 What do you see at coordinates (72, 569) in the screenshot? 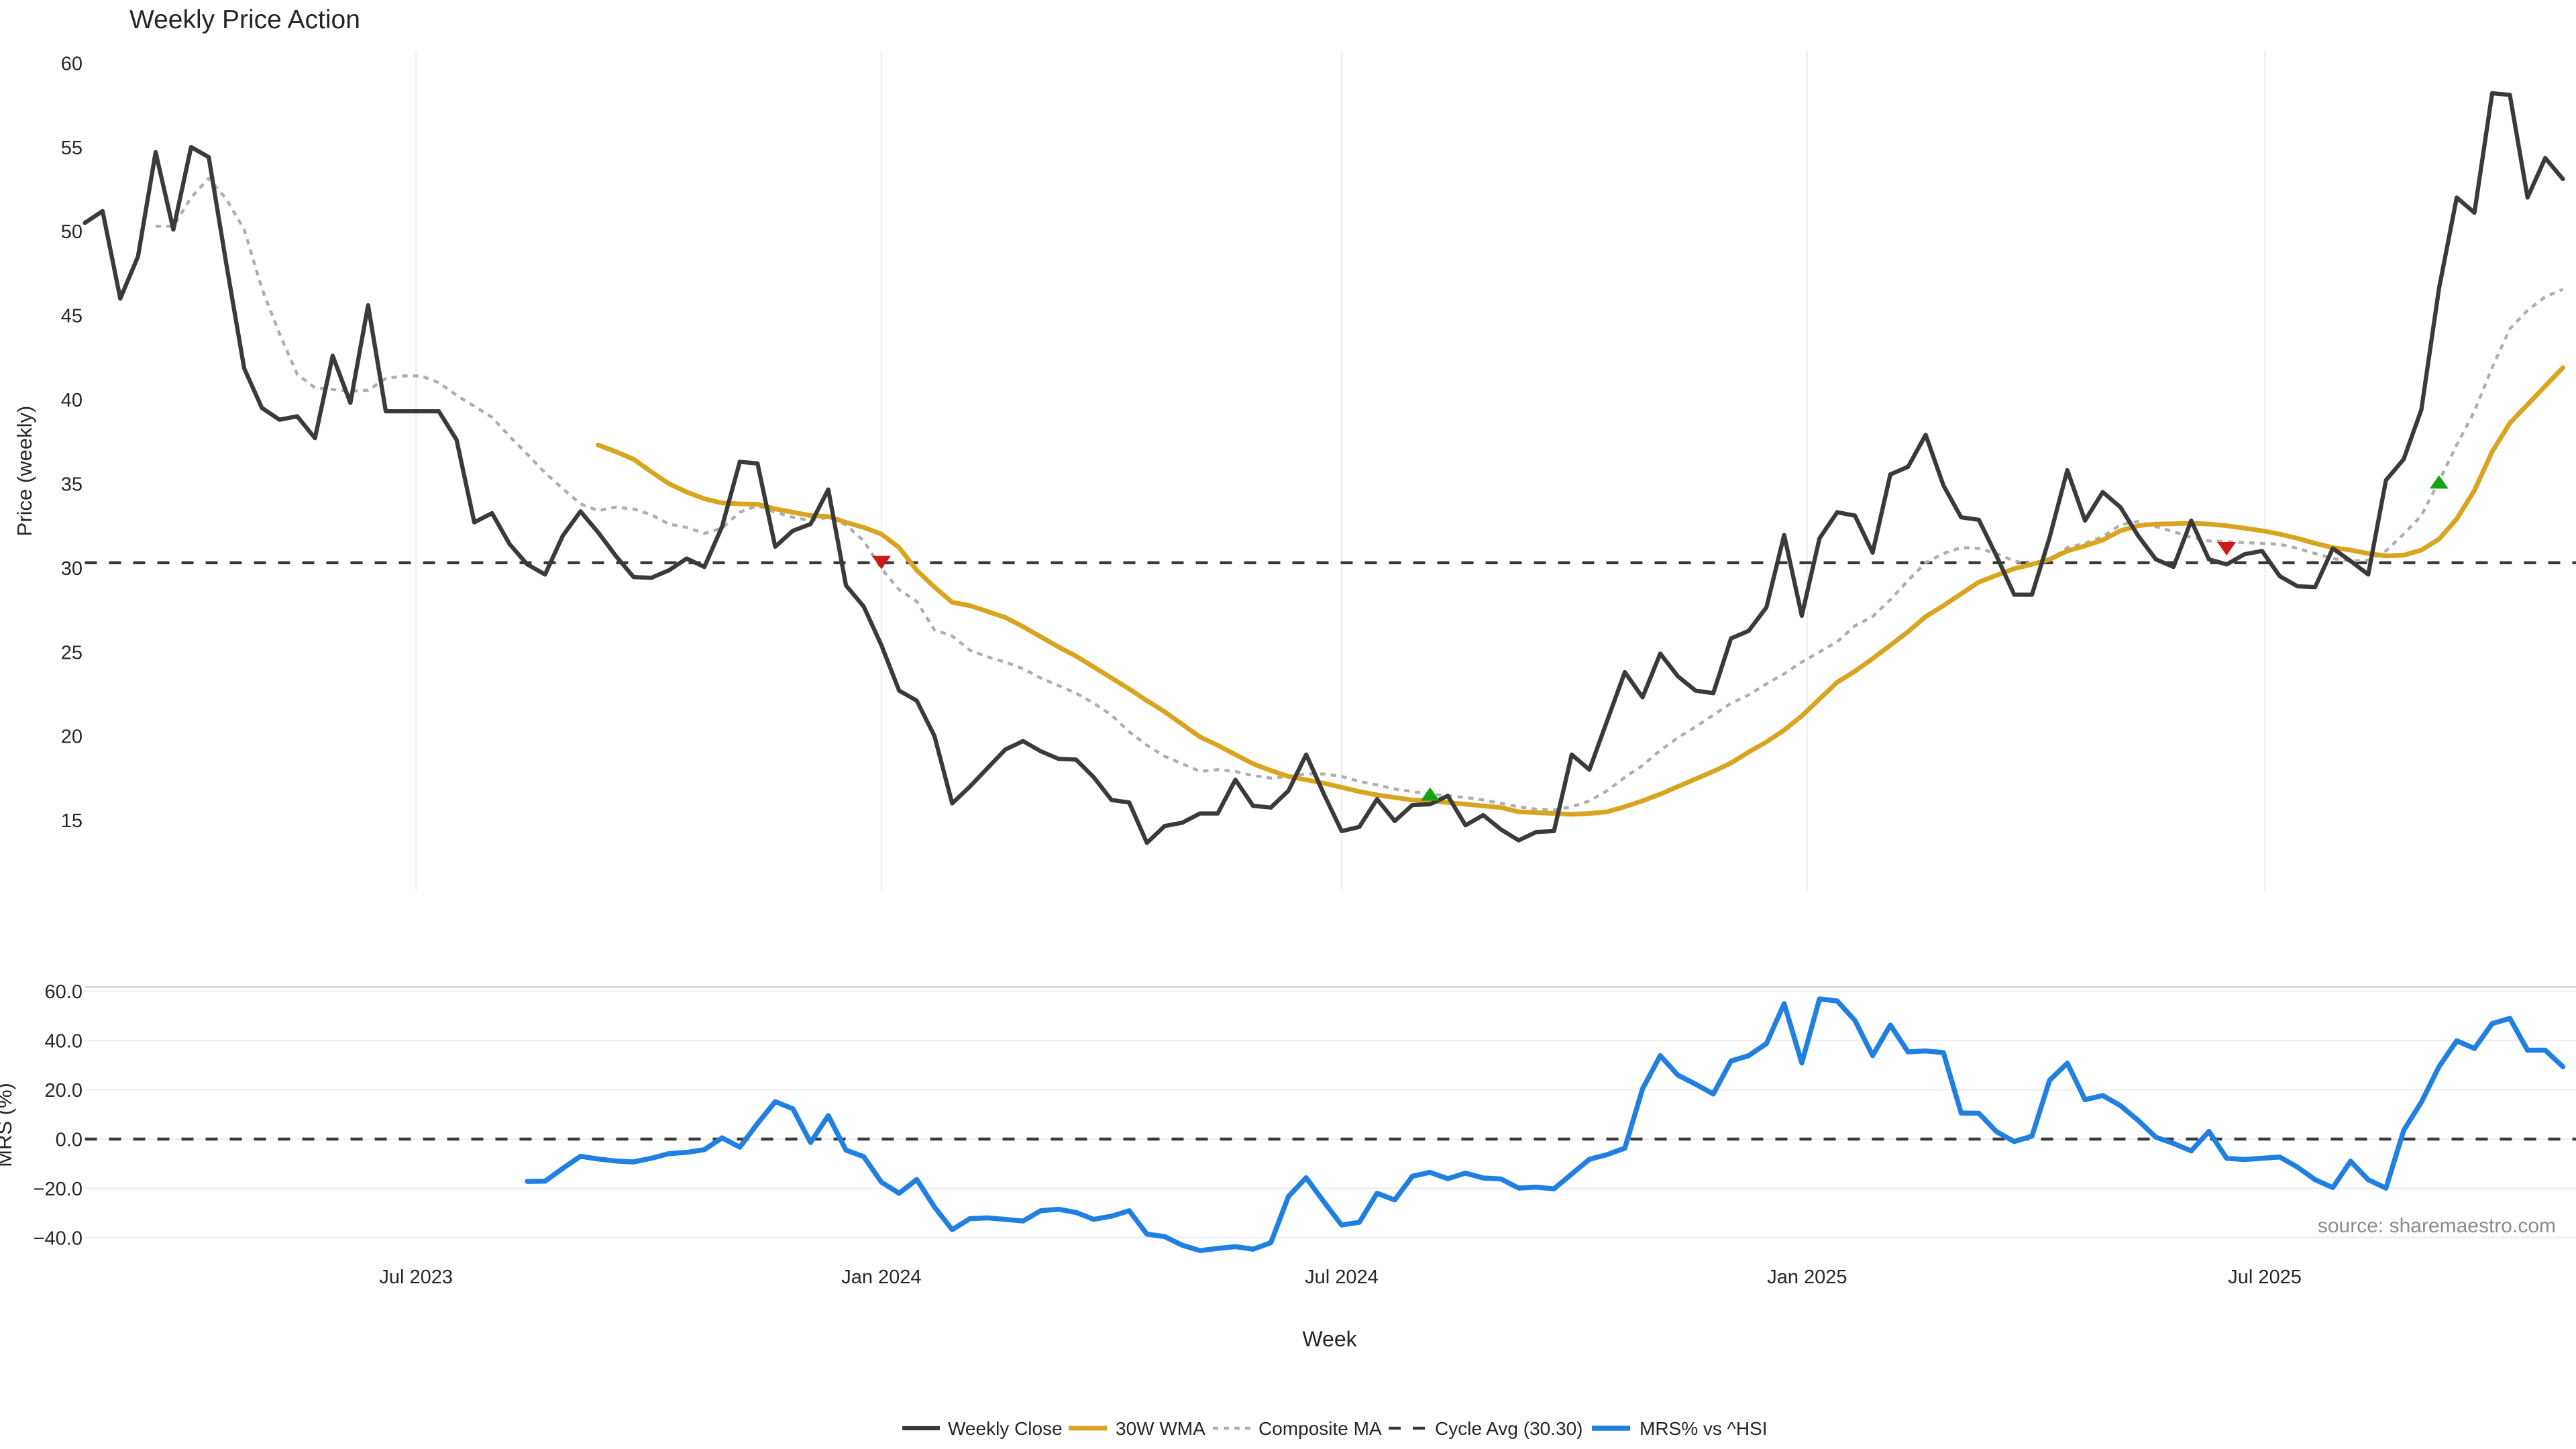
I see `svg-text: 30` at bounding box center [72, 569].